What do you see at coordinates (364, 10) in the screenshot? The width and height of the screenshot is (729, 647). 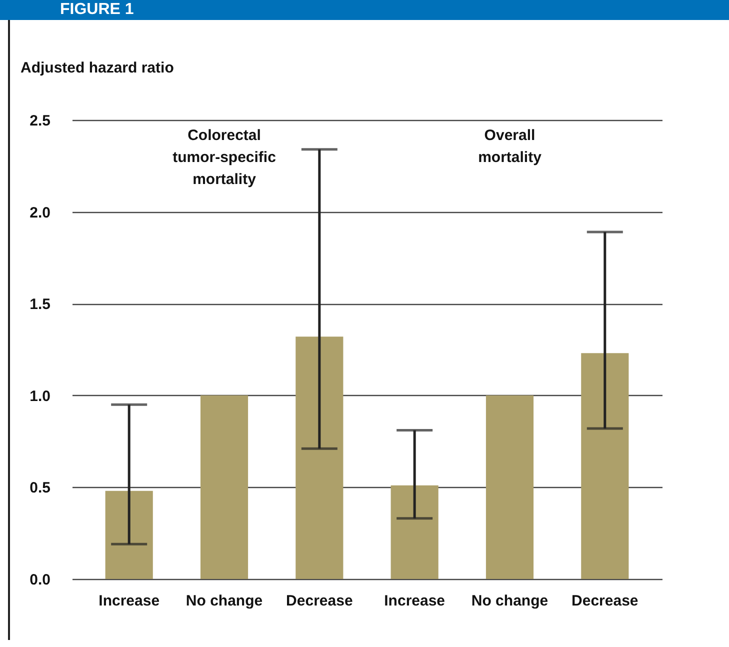 I see `chart-title: FIGURE 1` at bounding box center [364, 10].